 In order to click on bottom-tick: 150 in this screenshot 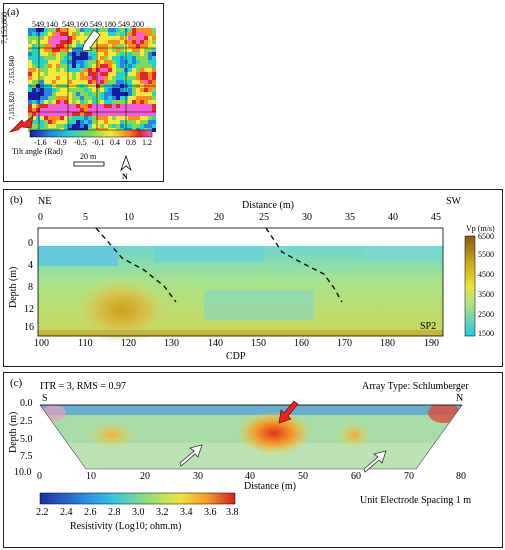, I will do `click(258, 343)`.